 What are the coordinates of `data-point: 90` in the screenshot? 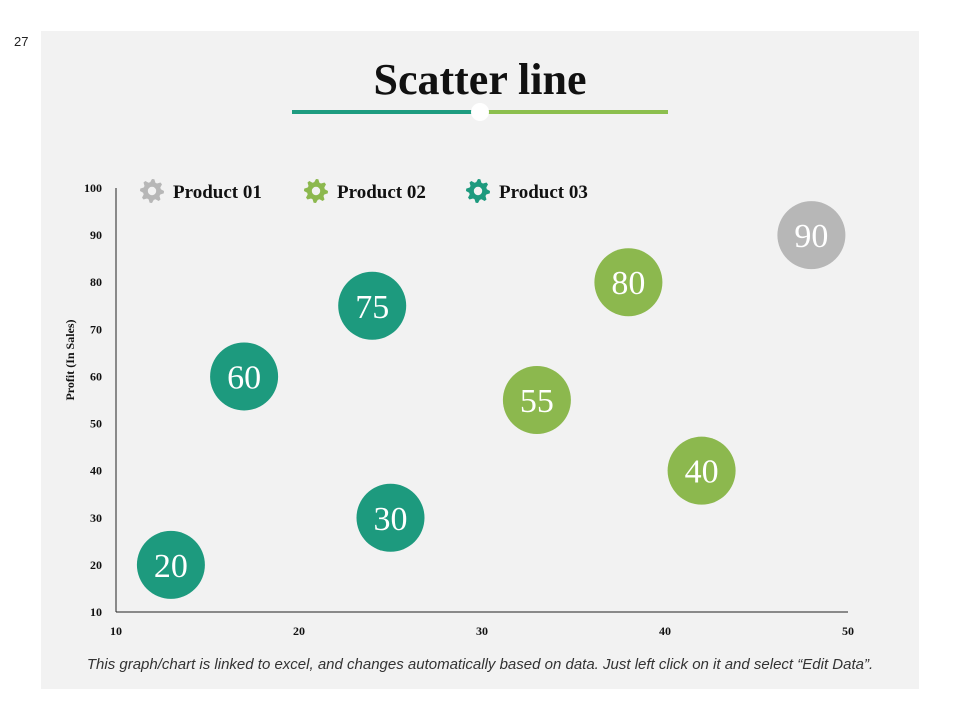 It's located at (811, 235).